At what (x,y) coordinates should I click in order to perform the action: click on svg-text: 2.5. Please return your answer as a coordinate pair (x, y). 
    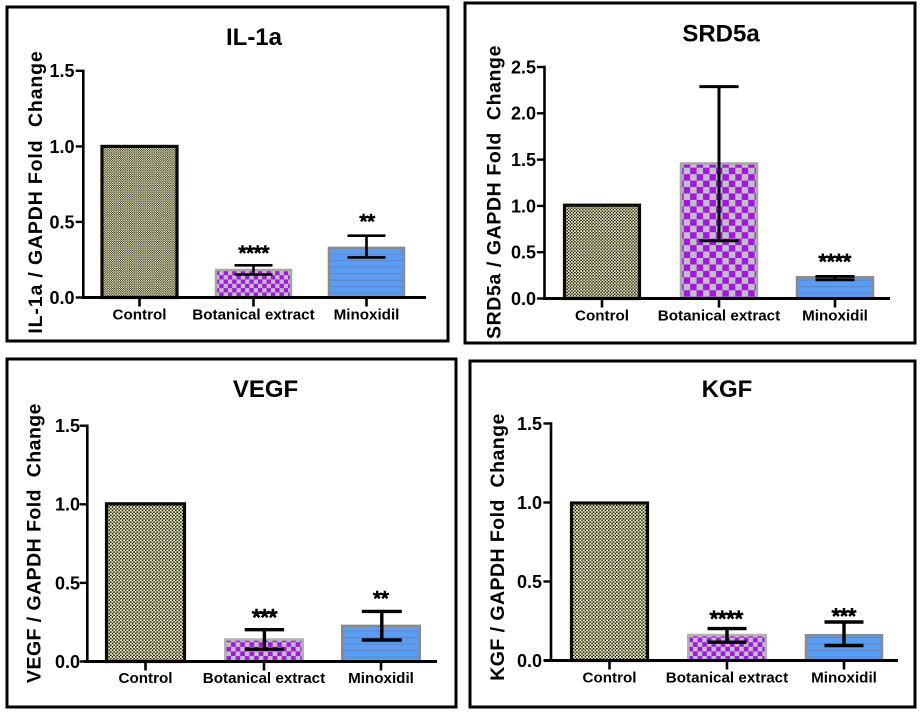
    Looking at the image, I should click on (523, 67).